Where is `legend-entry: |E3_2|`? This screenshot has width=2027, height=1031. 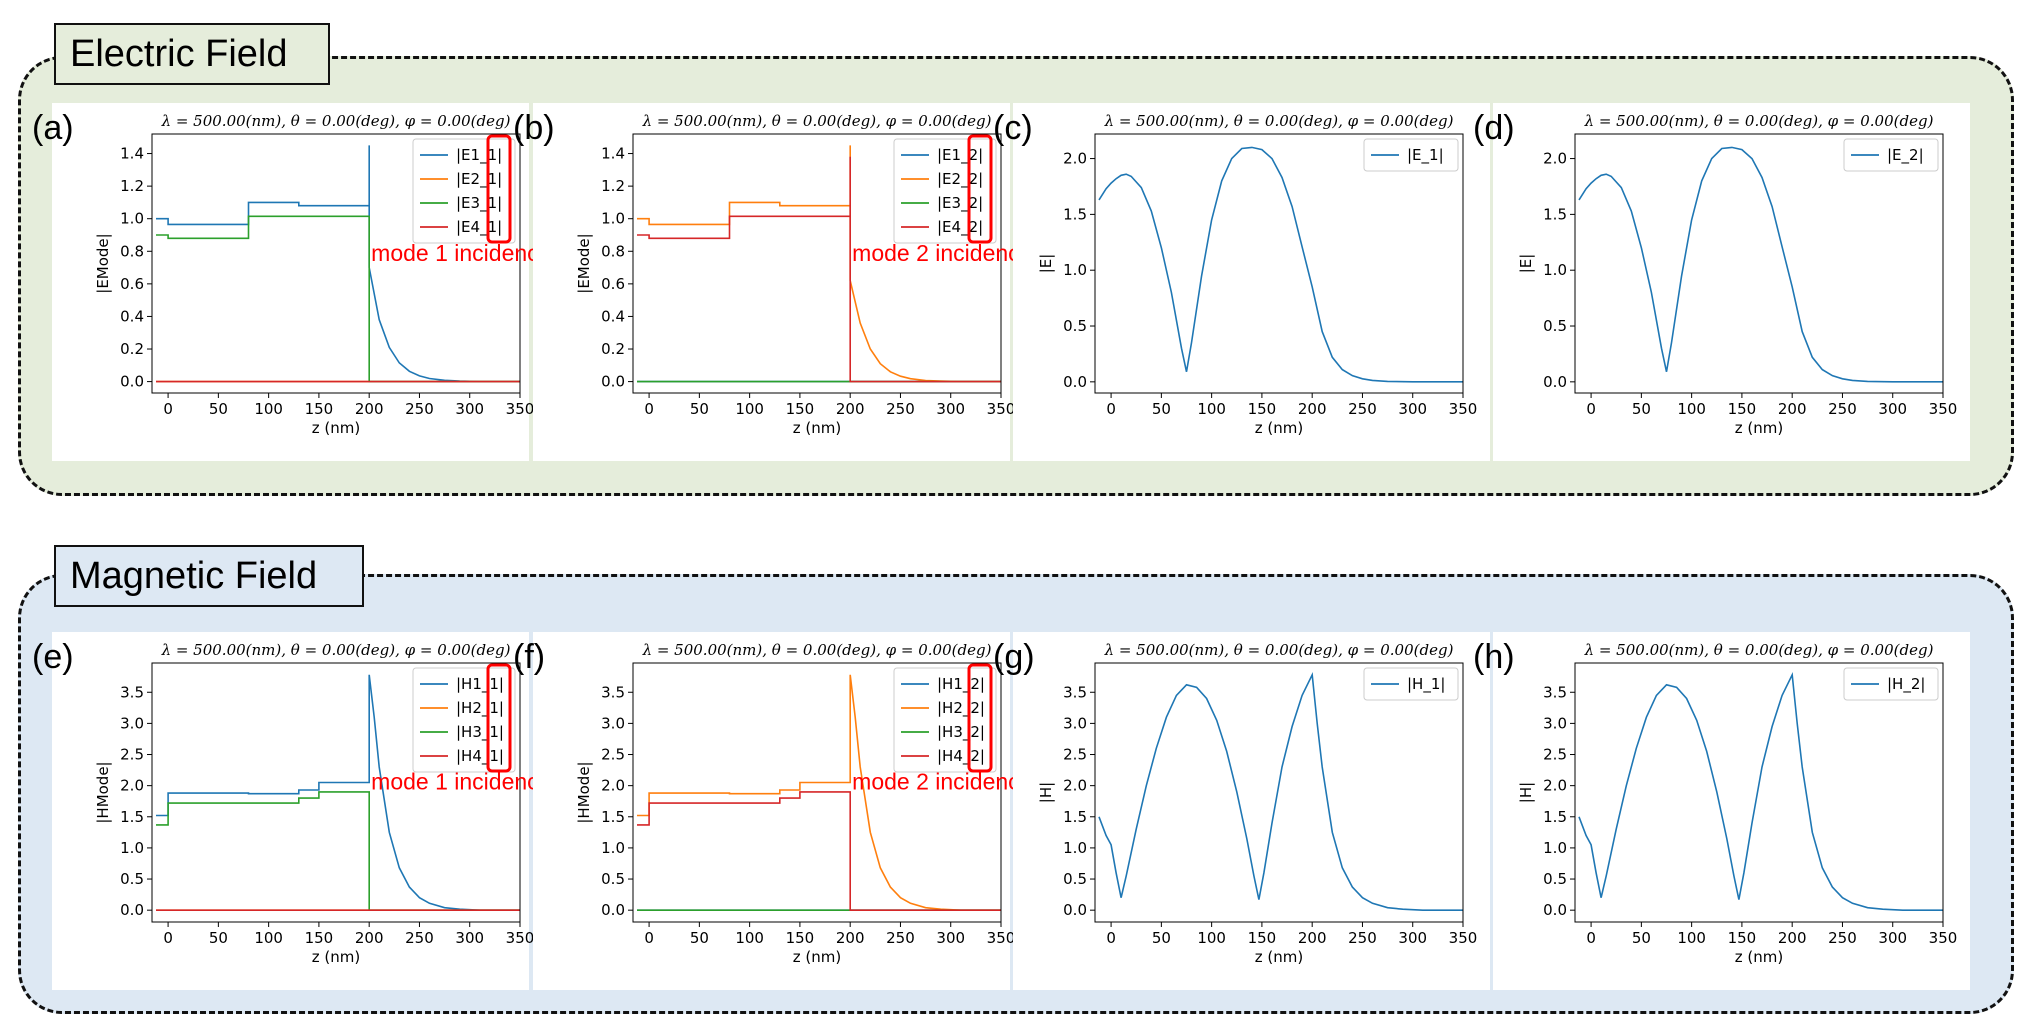 legend-entry: |E3_2| is located at coordinates (960, 203).